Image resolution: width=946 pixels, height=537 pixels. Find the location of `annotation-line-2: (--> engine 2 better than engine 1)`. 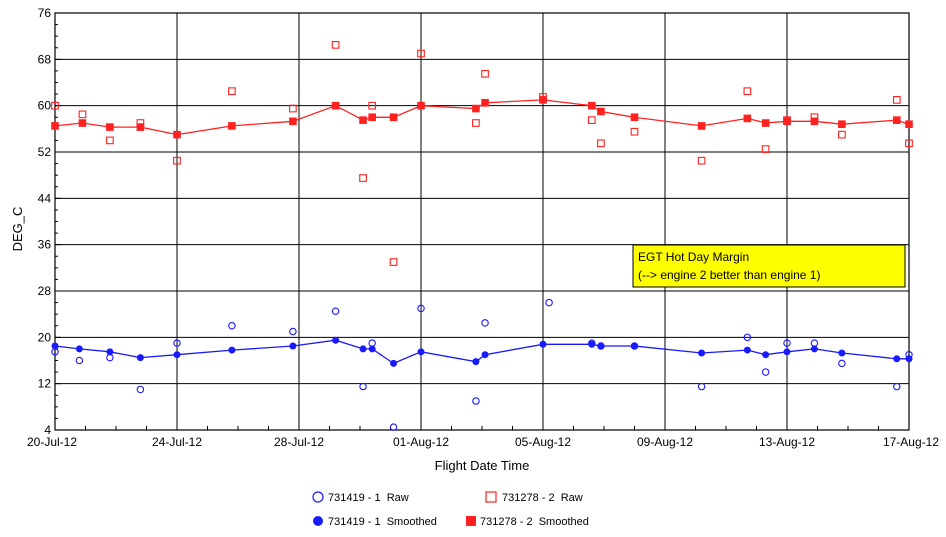

annotation-line-2: (--> engine 2 better than engine 1) is located at coordinates (729, 275).